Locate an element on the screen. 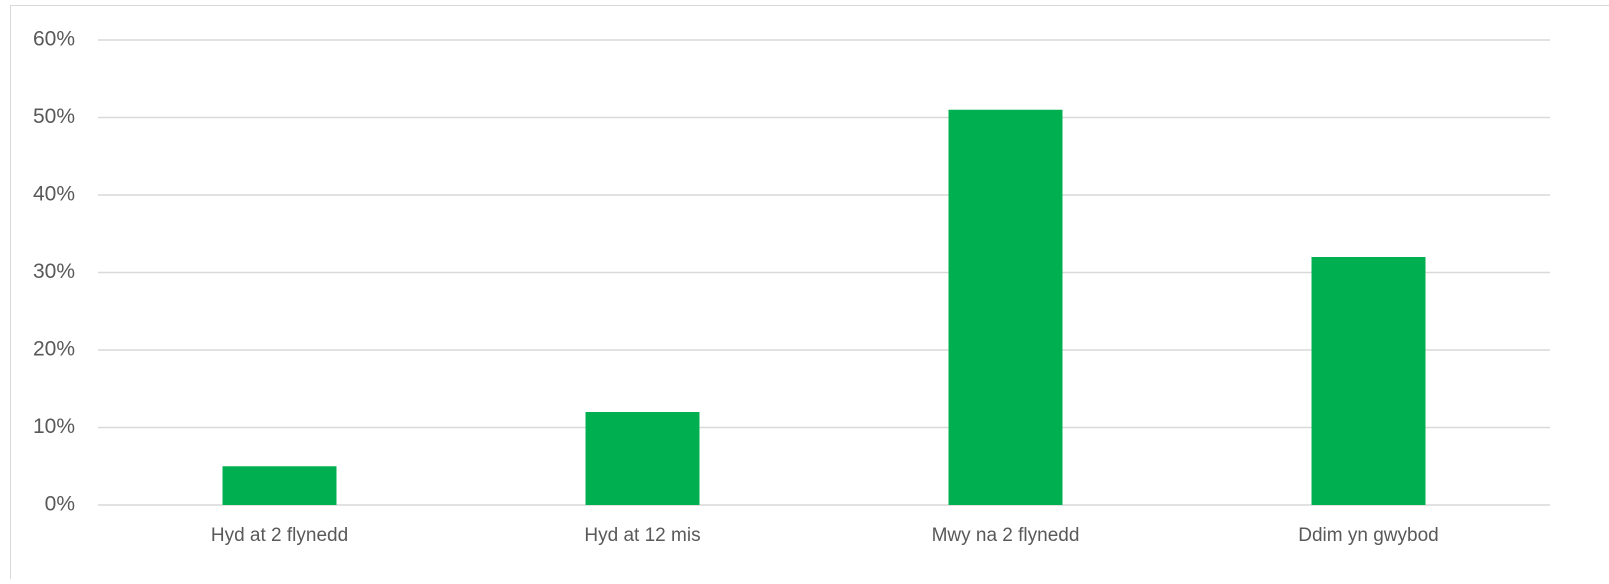 This screenshot has width=1609, height=584. y-tick-label: 60% is located at coordinates (54, 39).